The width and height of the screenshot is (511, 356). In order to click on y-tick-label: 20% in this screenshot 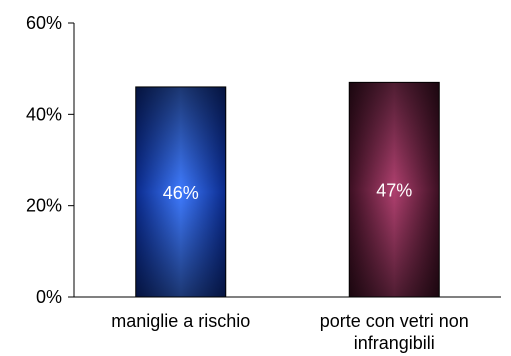, I will do `click(44, 206)`.